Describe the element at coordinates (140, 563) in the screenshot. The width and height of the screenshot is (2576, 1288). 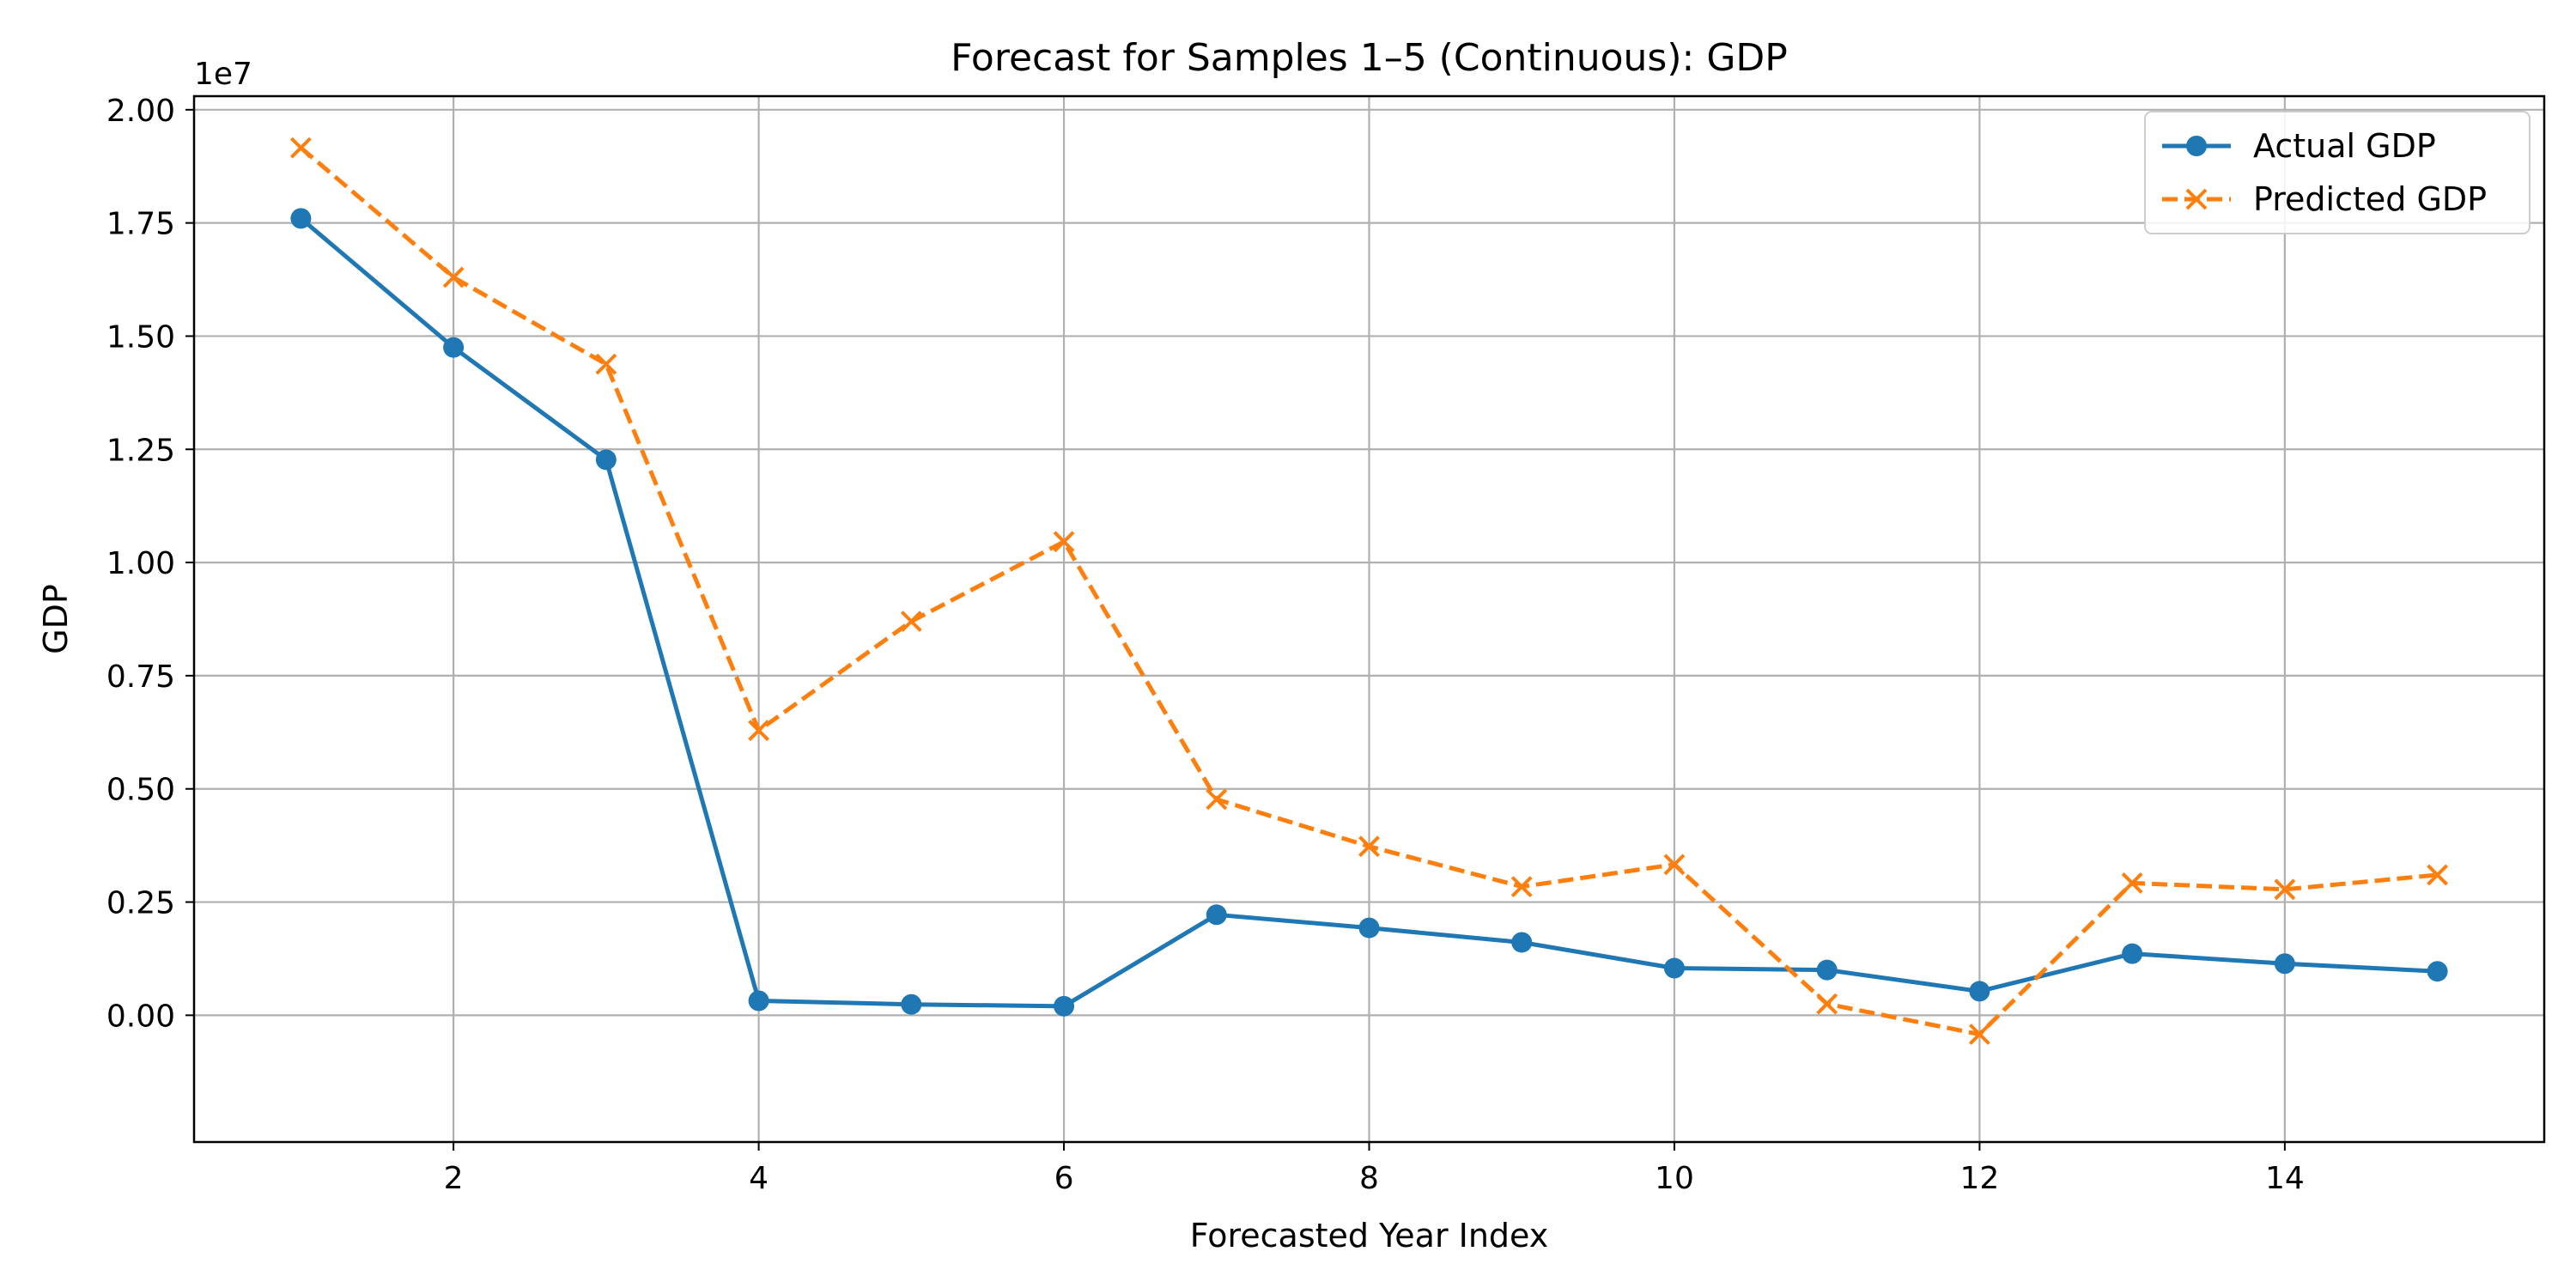
I see `y-tick-label: 1.00` at that location.